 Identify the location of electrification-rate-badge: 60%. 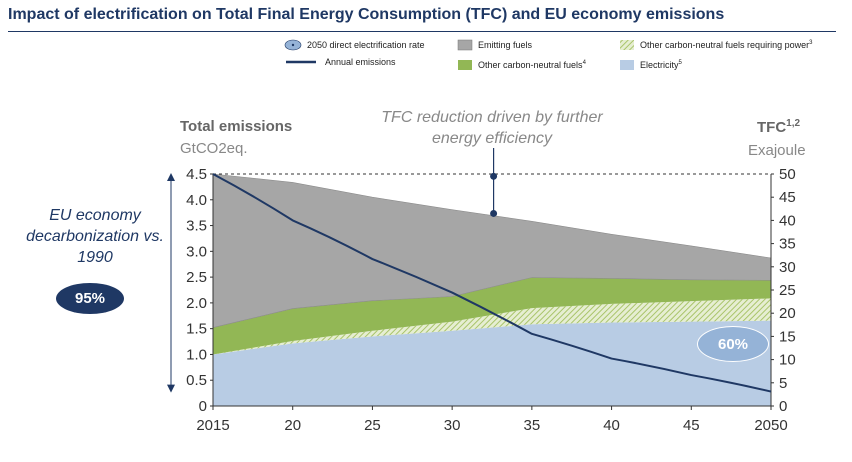
(733, 344).